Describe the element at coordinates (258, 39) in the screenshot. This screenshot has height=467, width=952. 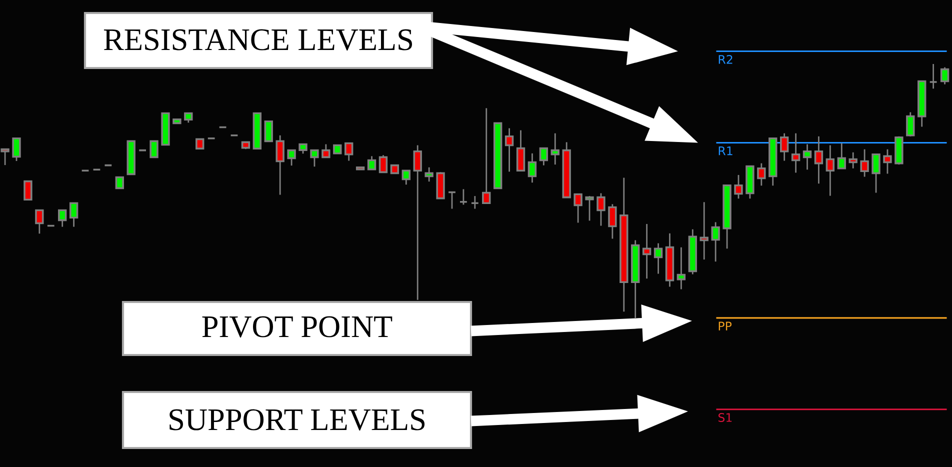
I see `text: RESISTANCE LEVELS` at that location.